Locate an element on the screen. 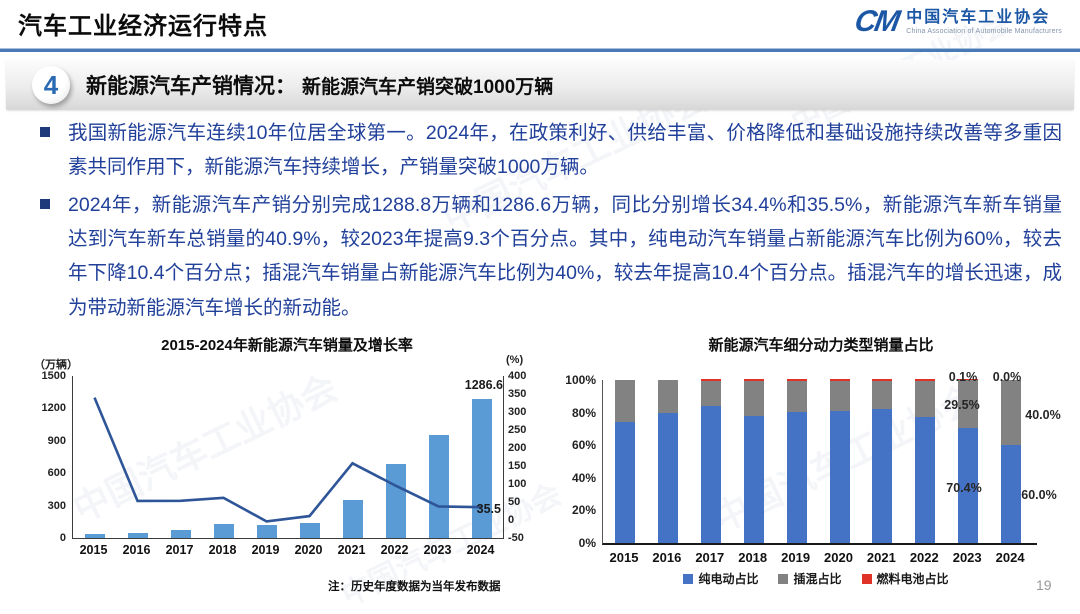  legend-item: 燃料电池占比 is located at coordinates (905, 578).